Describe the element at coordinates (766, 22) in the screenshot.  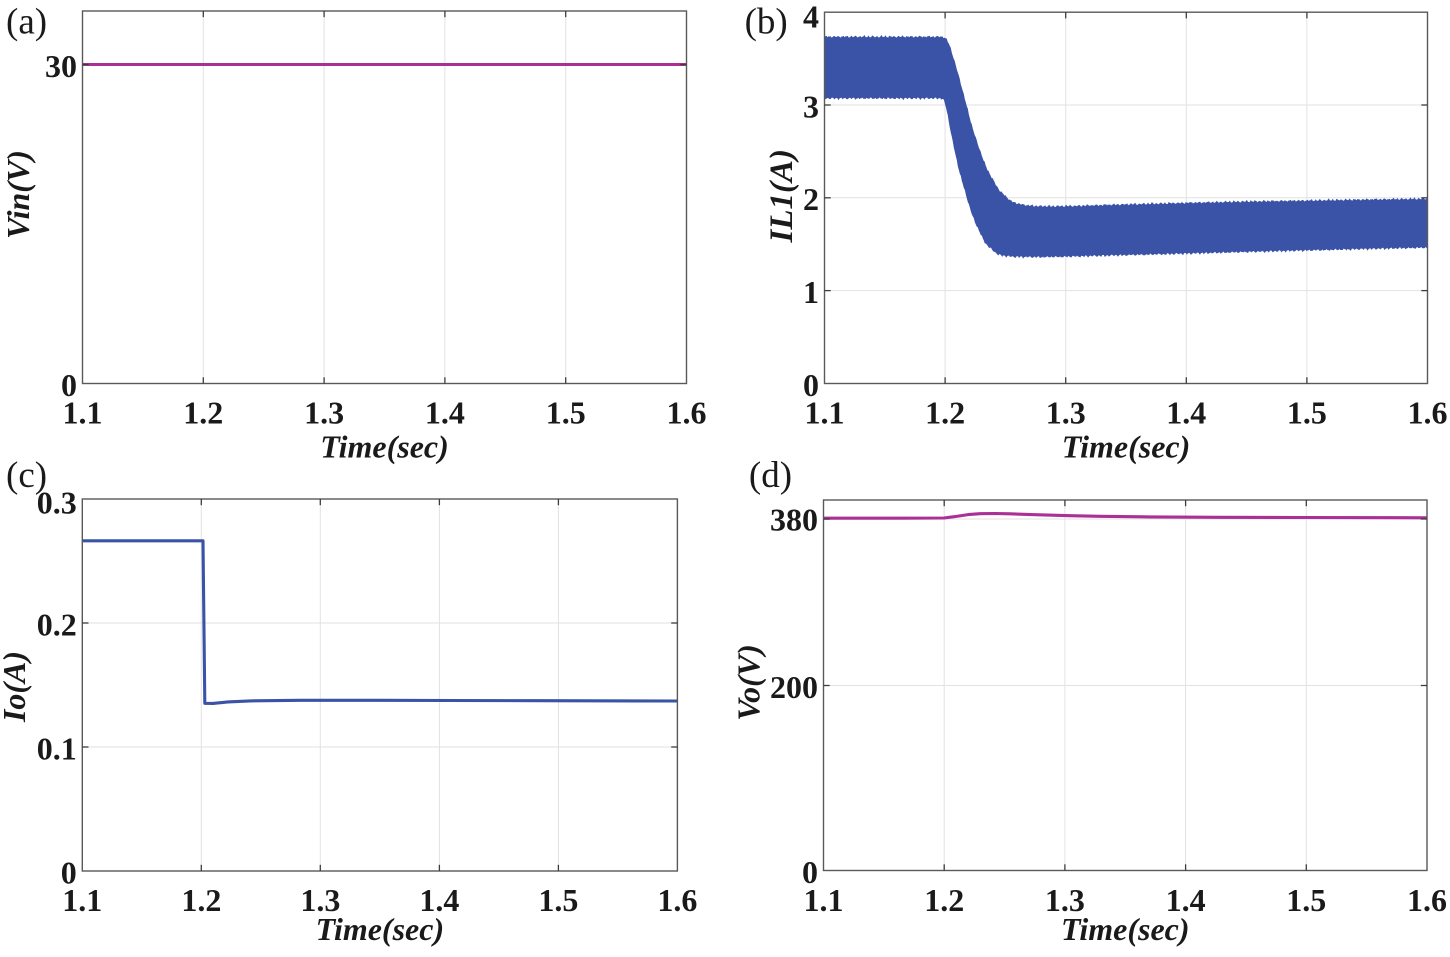
I see `svg-text: (b)` at that location.